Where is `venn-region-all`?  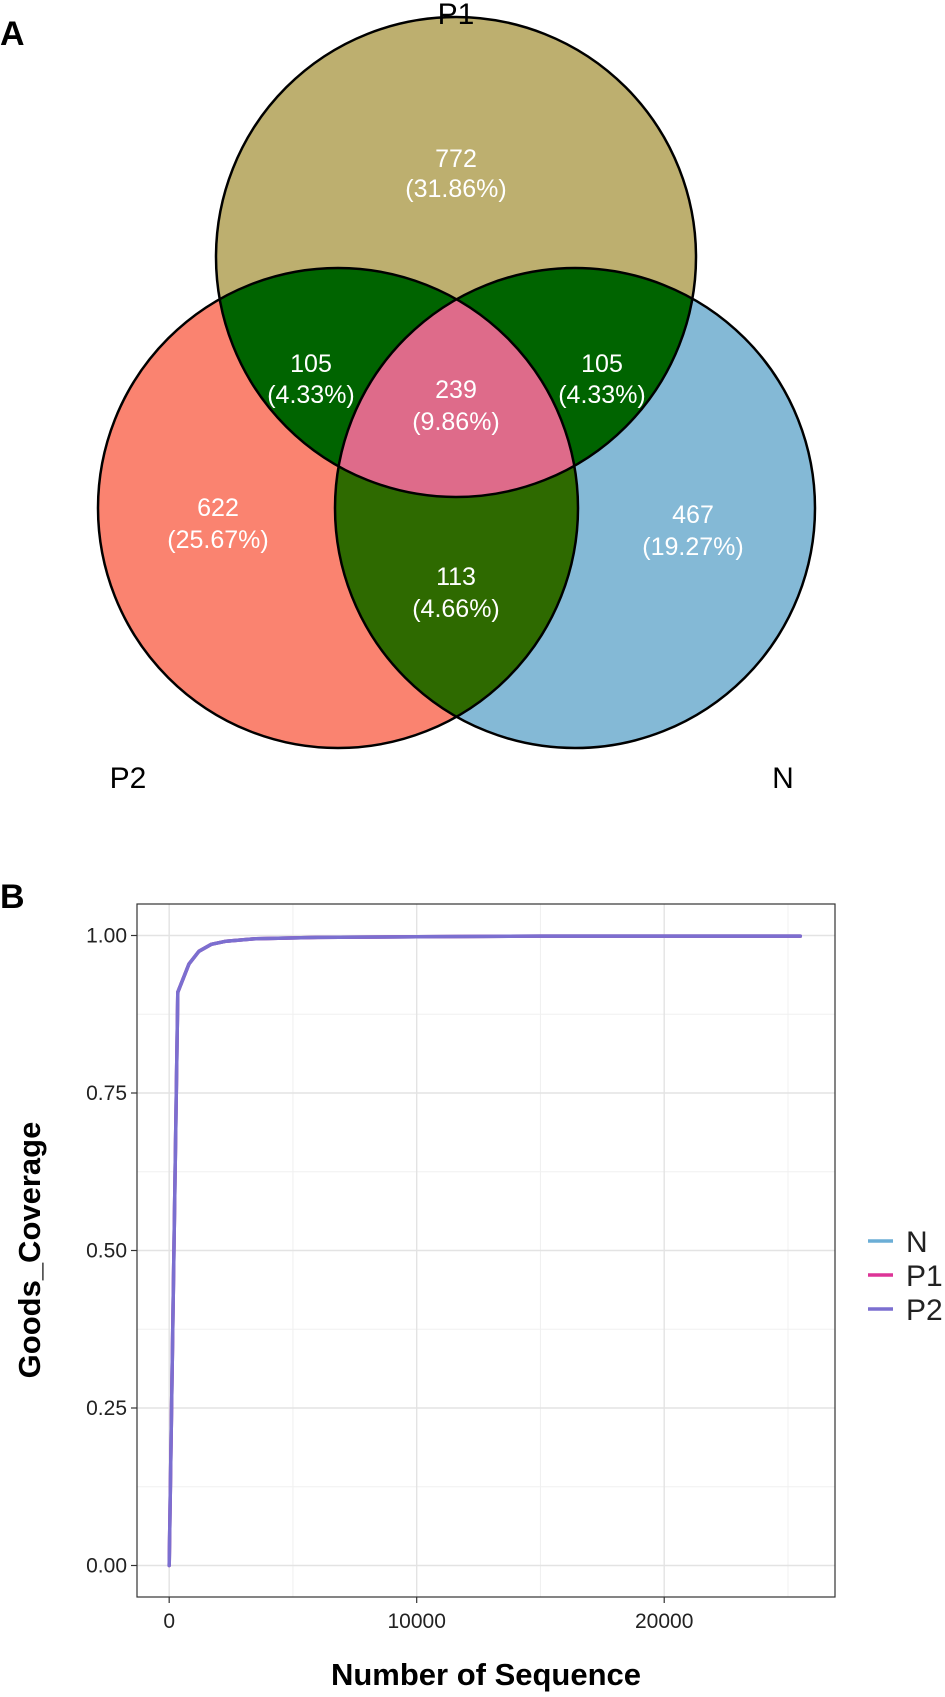 venn-region-all is located at coordinates (456, 382).